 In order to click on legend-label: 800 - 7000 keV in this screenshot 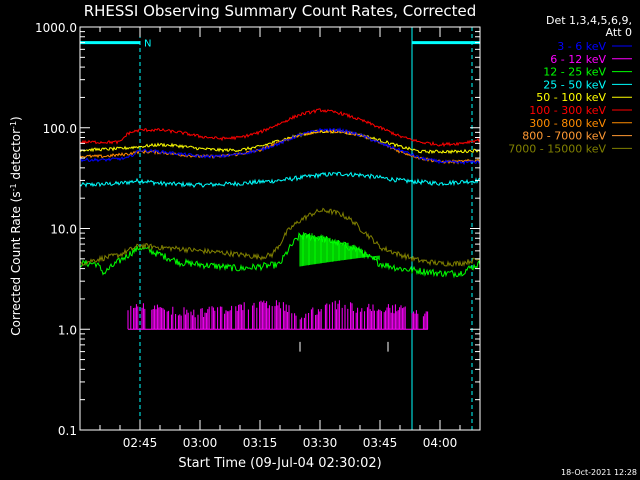, I will do `click(564, 136)`.